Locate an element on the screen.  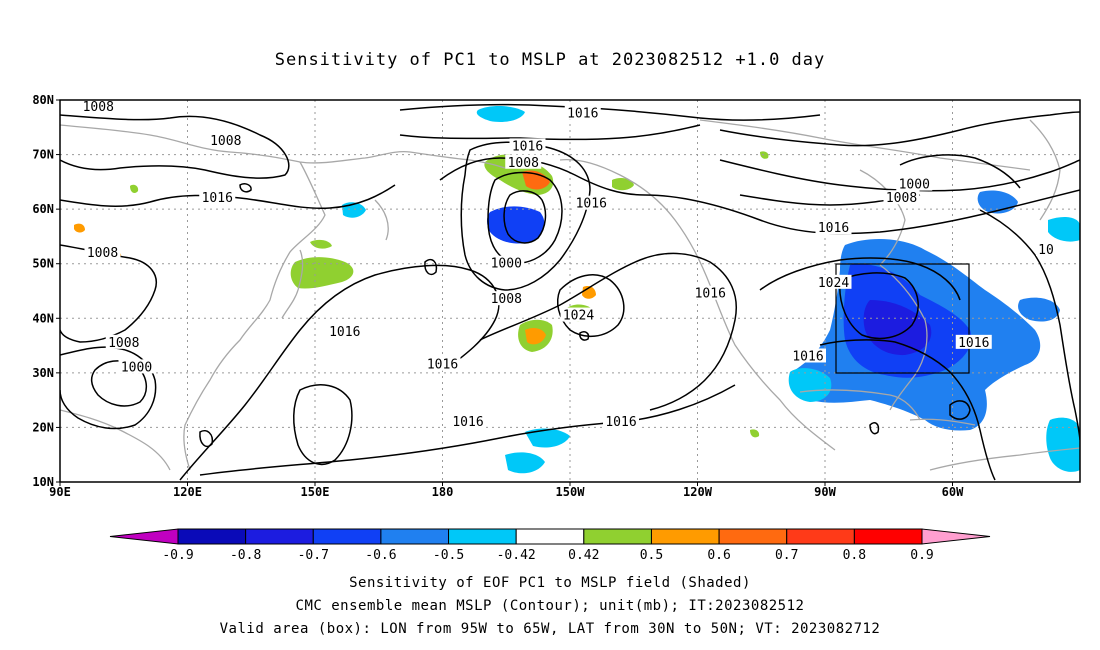
coast-alaska is located at coordinates (635, 222).